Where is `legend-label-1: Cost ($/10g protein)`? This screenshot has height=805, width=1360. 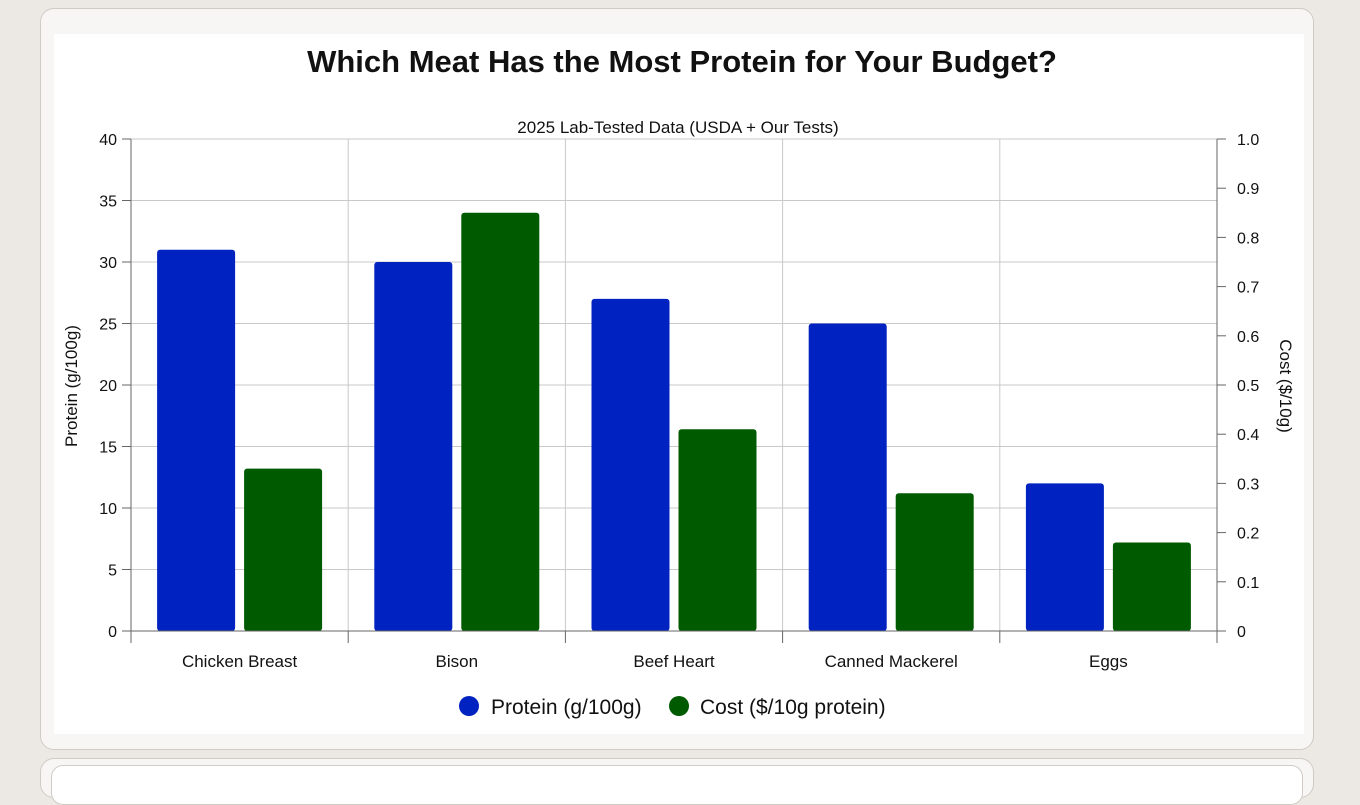
legend-label-1: Cost ($/10g protein) is located at coordinates (793, 707).